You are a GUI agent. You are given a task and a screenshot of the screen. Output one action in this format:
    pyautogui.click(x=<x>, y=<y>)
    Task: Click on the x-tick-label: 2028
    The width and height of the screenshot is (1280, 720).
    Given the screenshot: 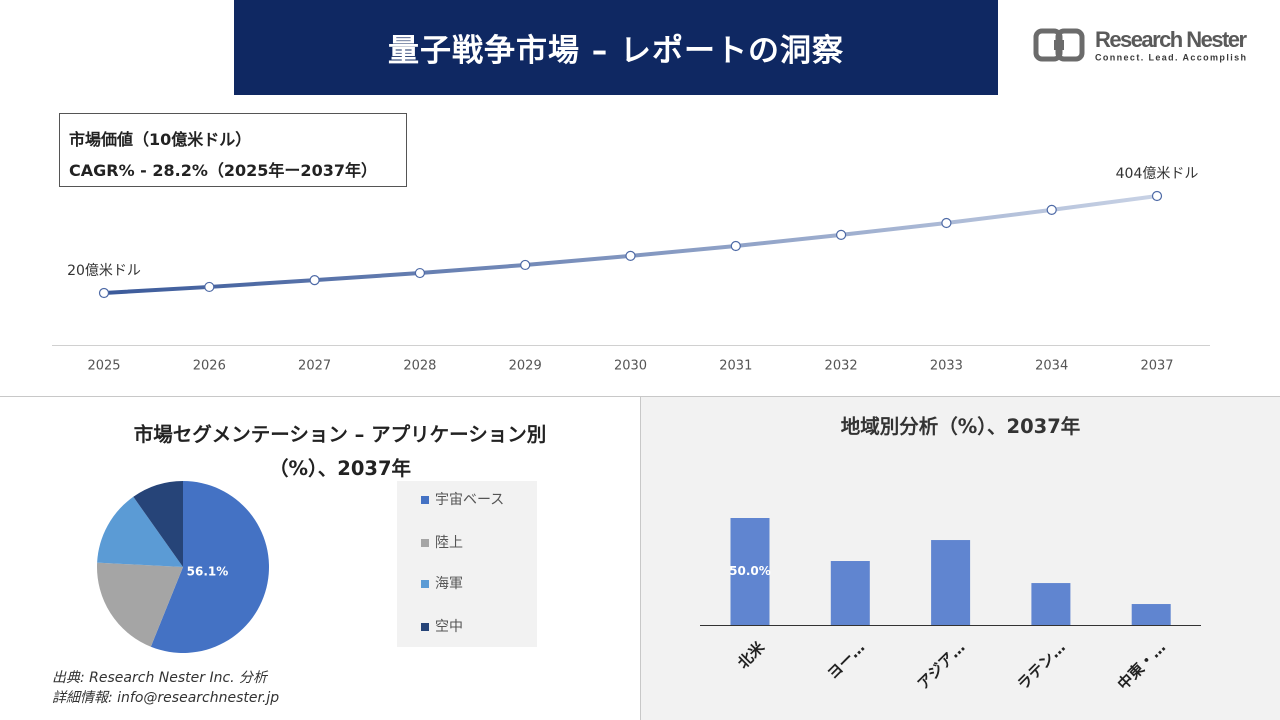 What is the action you would take?
    pyautogui.click(x=419, y=366)
    